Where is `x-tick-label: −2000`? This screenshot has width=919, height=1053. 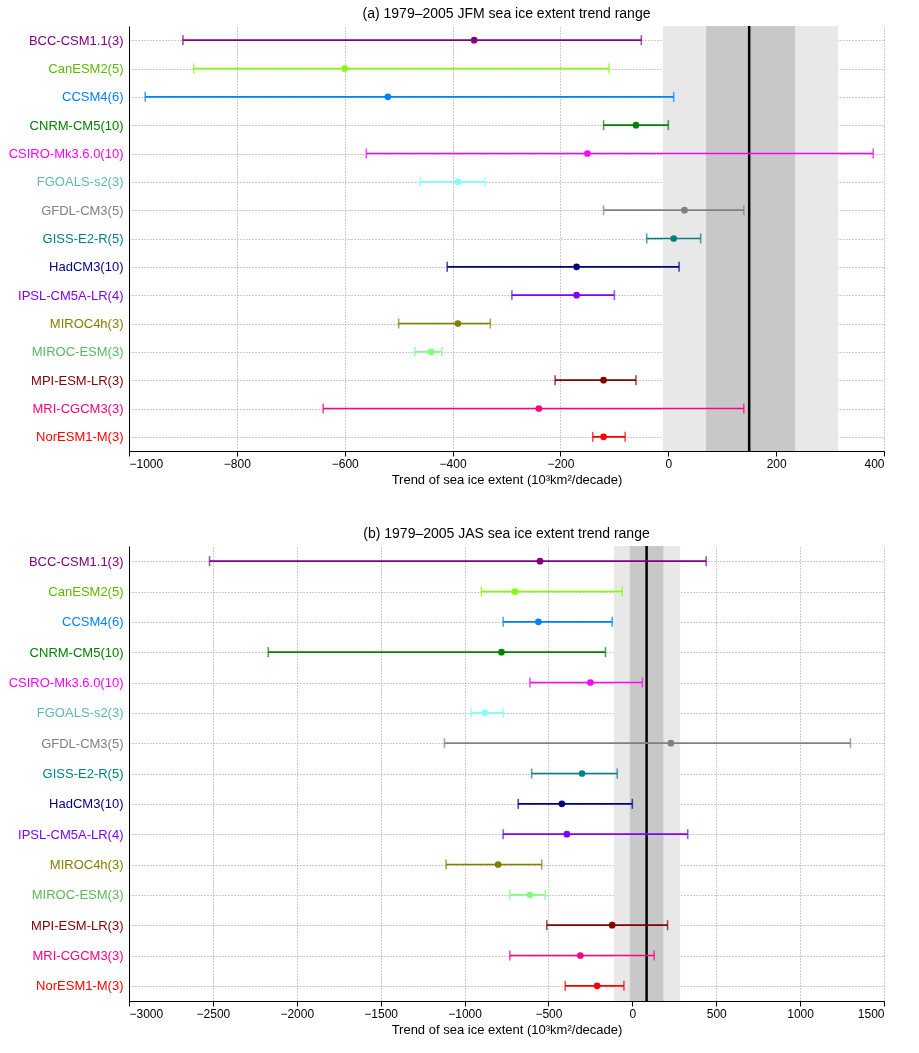
x-tick-label: −2000 is located at coordinates (297, 1013).